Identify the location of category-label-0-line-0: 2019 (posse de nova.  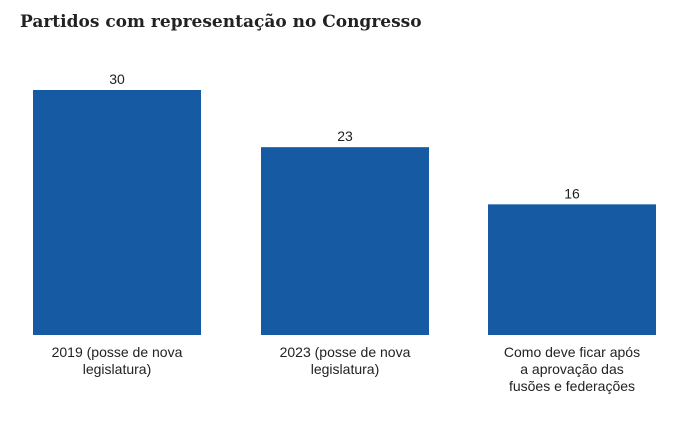
(117, 352).